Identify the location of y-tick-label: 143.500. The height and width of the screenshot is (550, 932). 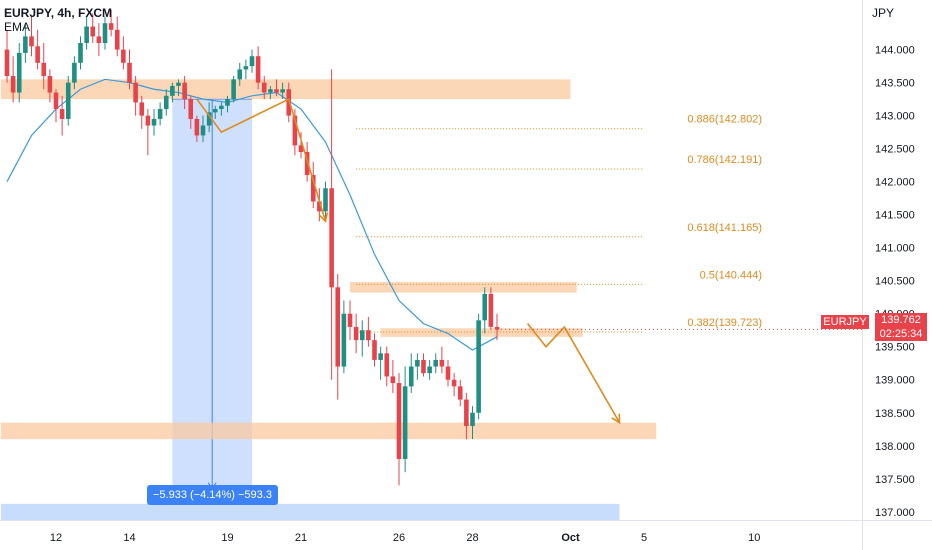
(895, 84).